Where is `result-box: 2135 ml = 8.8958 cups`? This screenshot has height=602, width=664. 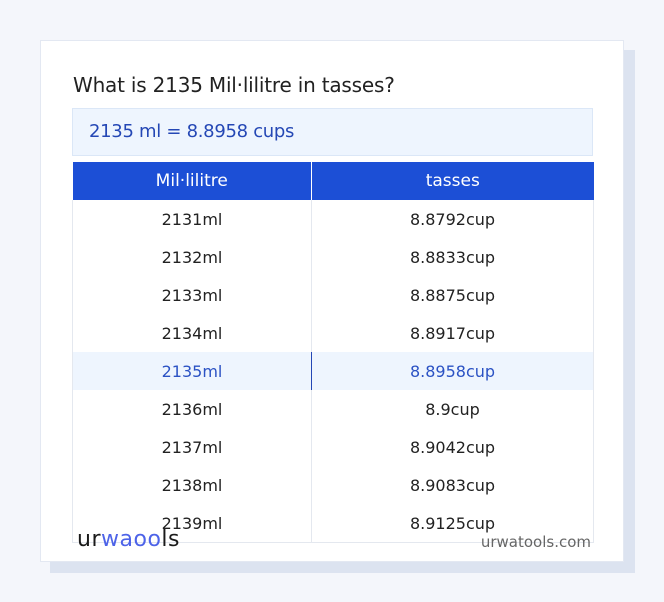
result-box: 2135 ml = 8.8958 cups is located at coordinates (332, 132).